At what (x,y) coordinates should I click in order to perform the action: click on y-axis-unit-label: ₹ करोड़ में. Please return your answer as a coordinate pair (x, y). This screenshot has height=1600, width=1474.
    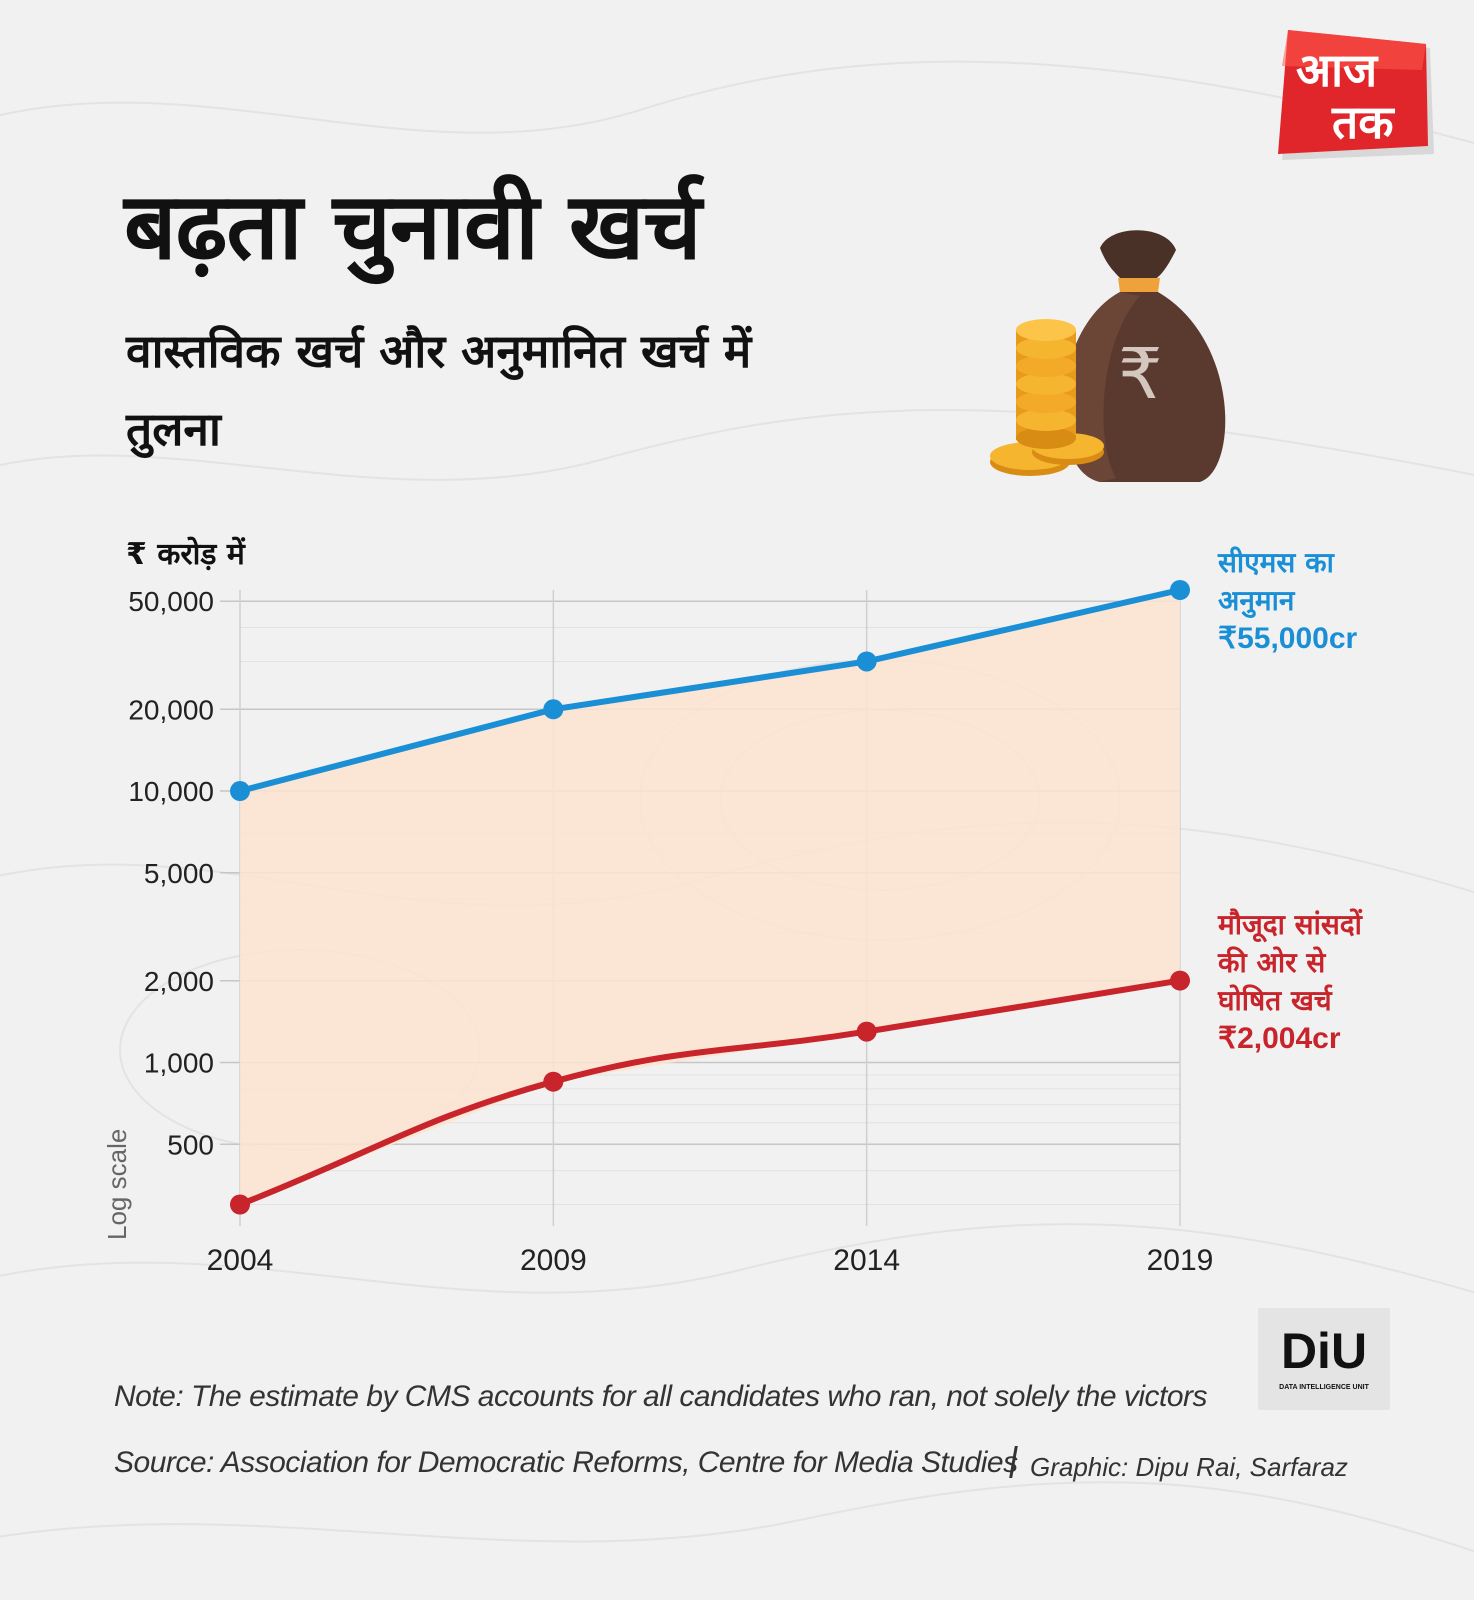
    Looking at the image, I should click on (185, 554).